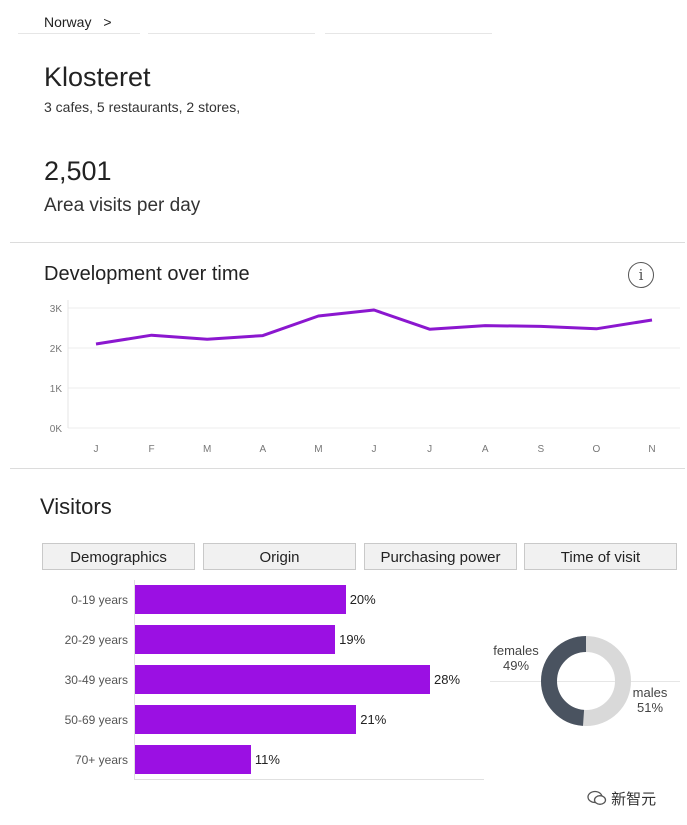 This screenshot has width=687, height=825. I want to click on bar-value-label: 20%, so click(362, 599).